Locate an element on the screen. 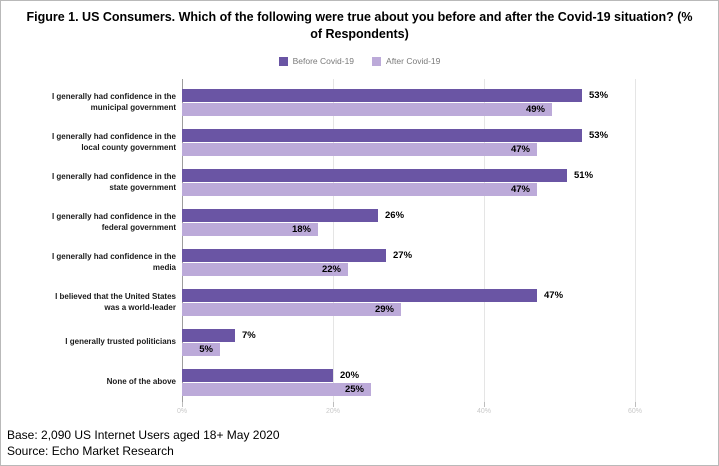  value-label-before: 47% is located at coordinates (554, 295).